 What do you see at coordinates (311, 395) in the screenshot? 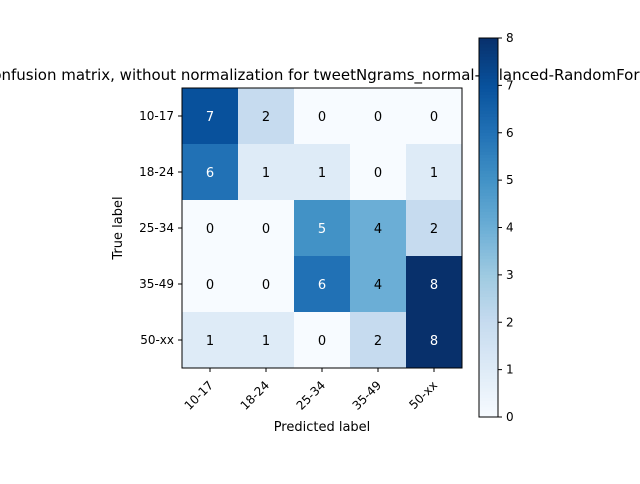
I see `x-tick-label: 25-34` at bounding box center [311, 395].